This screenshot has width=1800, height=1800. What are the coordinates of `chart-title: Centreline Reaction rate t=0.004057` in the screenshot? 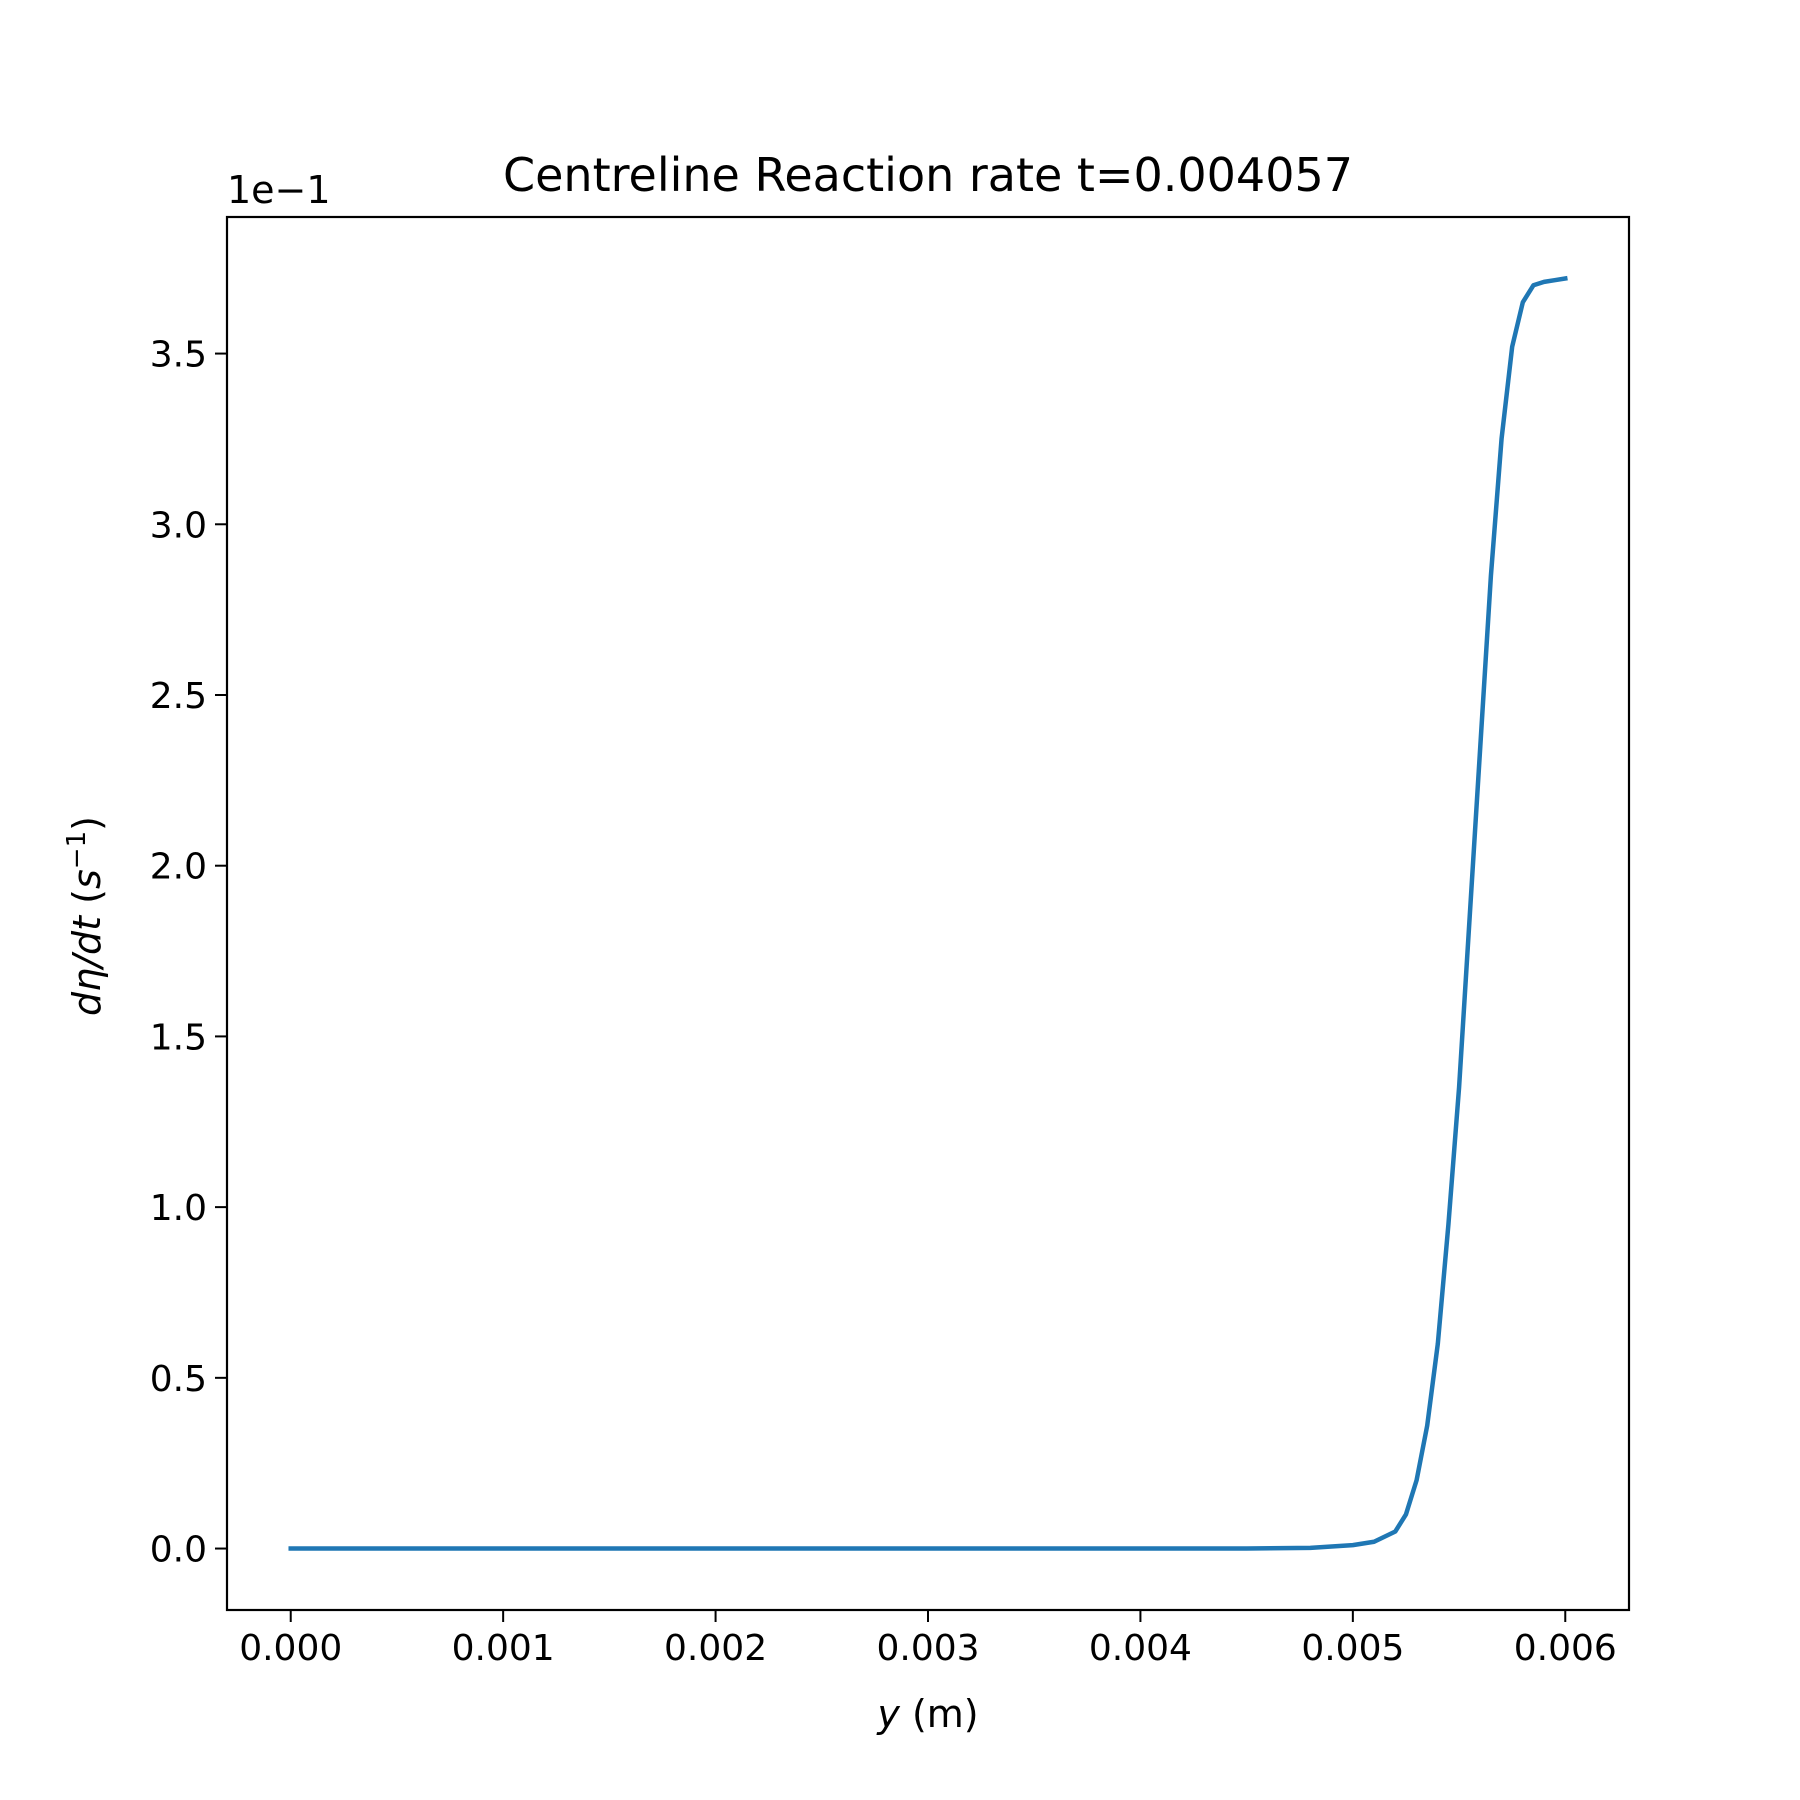 It's located at (928, 175).